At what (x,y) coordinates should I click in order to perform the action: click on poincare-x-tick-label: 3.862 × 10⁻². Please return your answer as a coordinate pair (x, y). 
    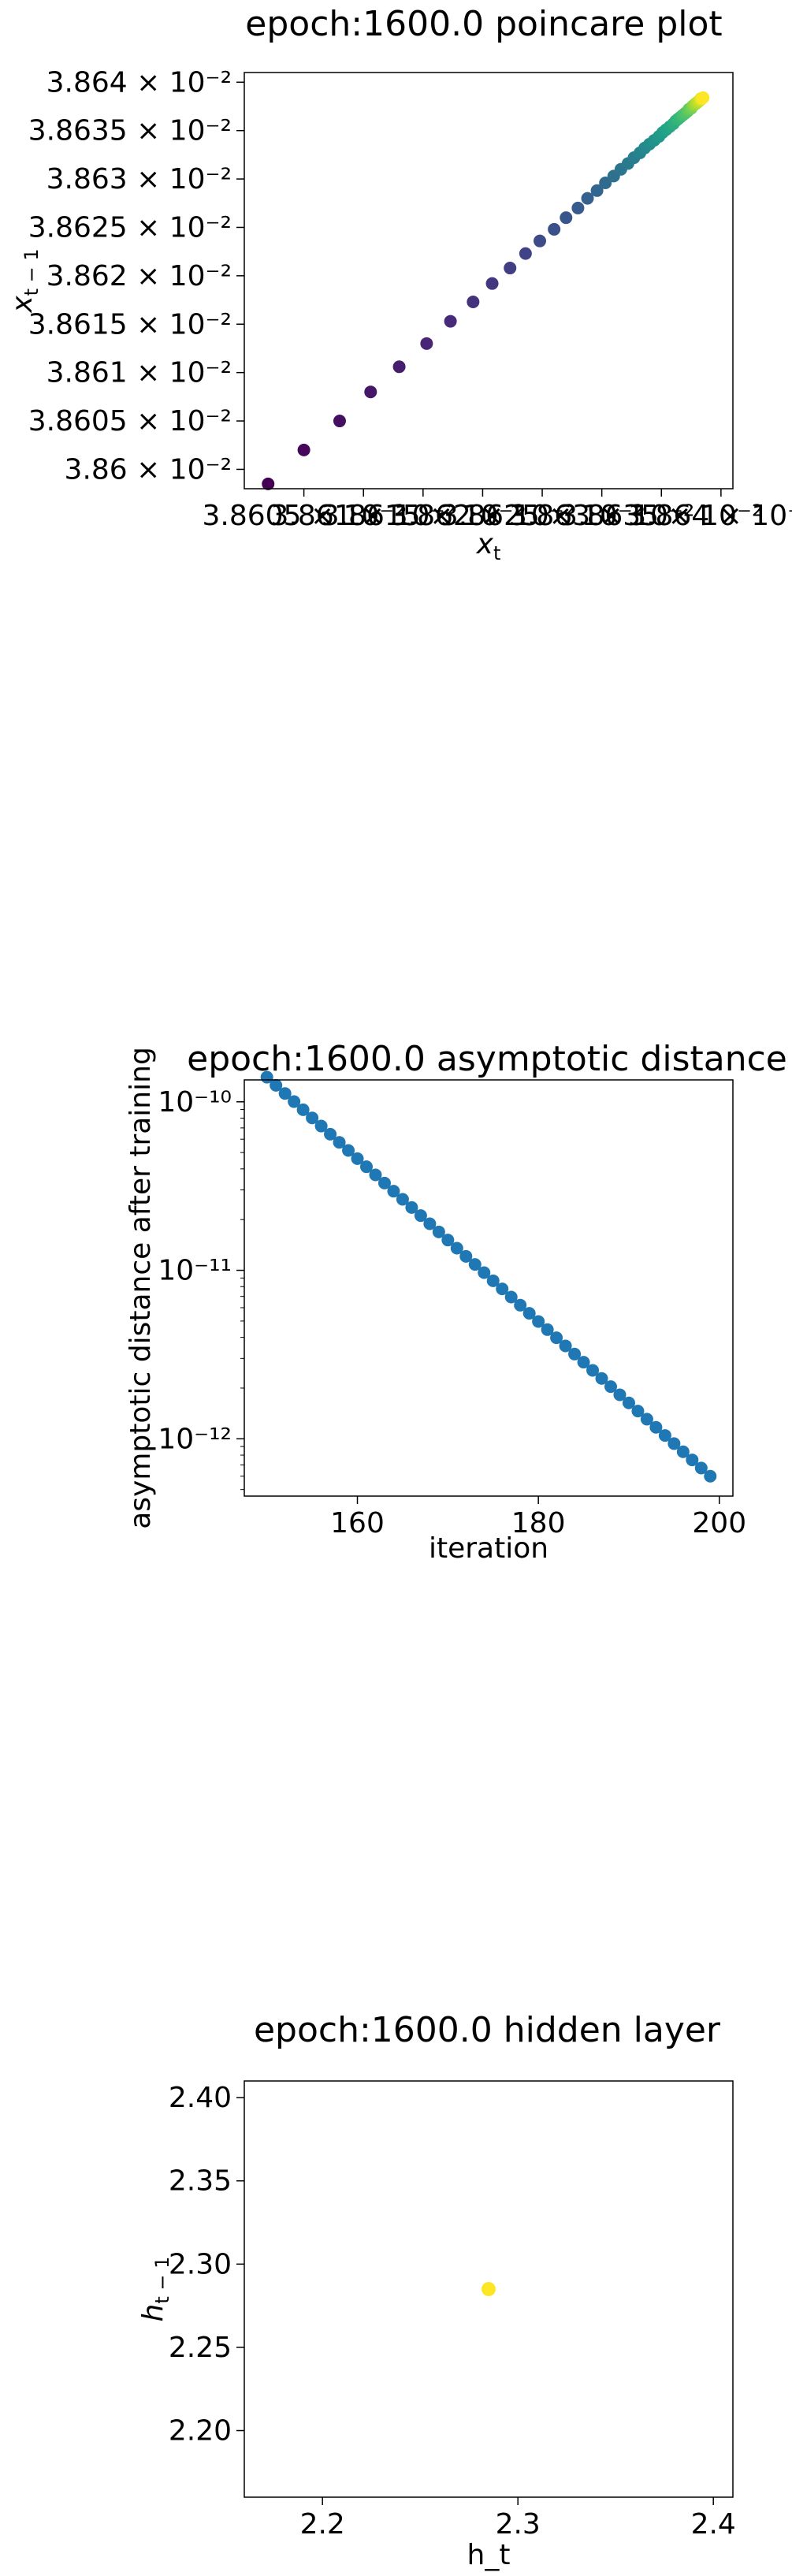
    Looking at the image, I should click on (483, 516).